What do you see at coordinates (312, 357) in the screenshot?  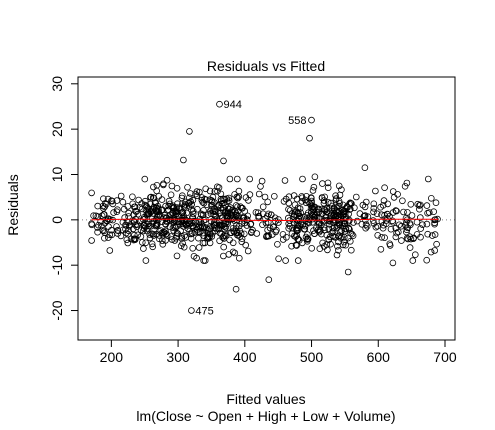 I see `x-tick-label: 500` at bounding box center [312, 357].